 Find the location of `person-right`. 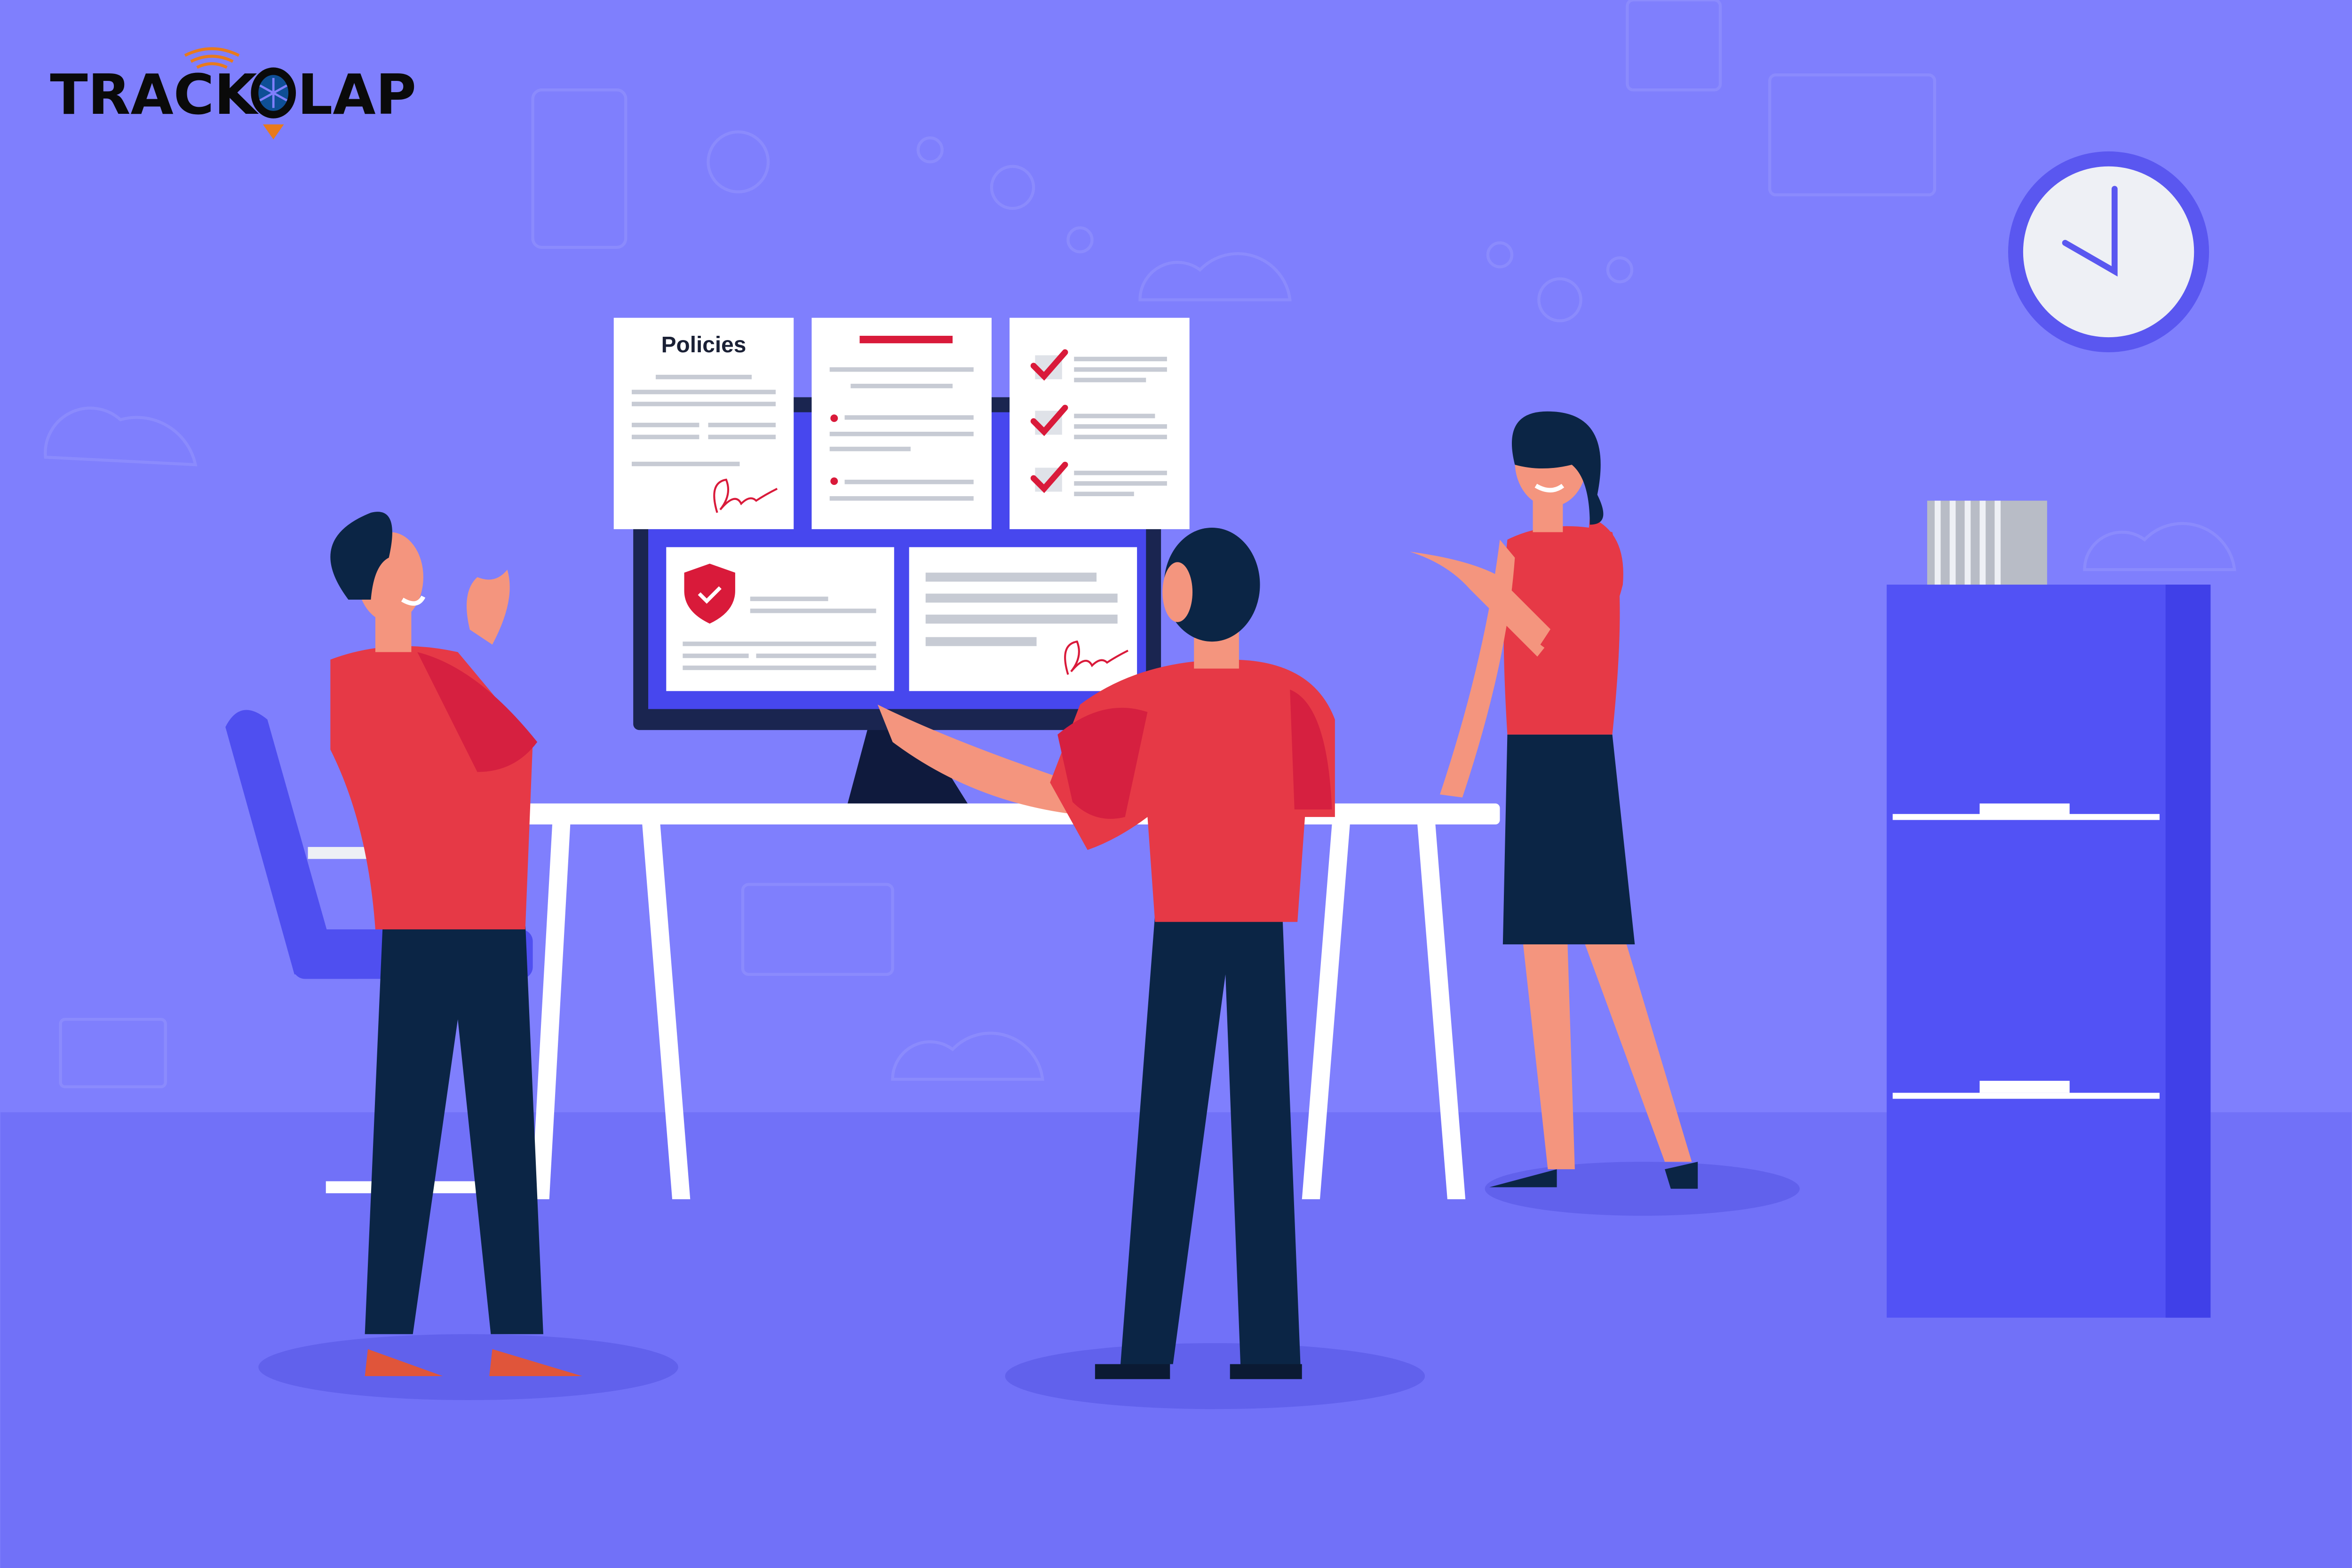

person-right is located at coordinates (1554, 800).